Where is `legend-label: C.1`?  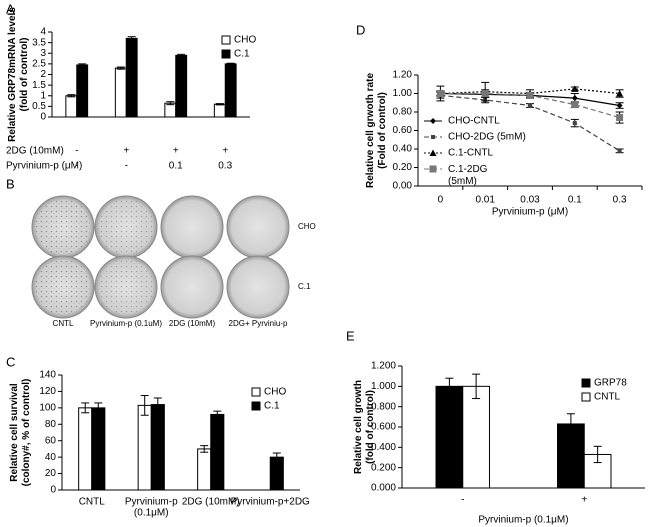
legend-label: C.1 is located at coordinates (242, 54).